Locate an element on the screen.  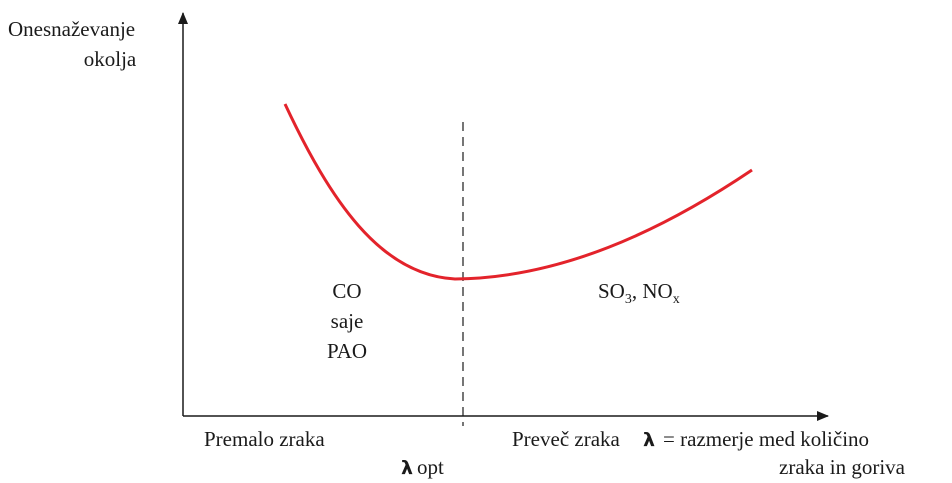
text: SO is located at coordinates (611, 291).